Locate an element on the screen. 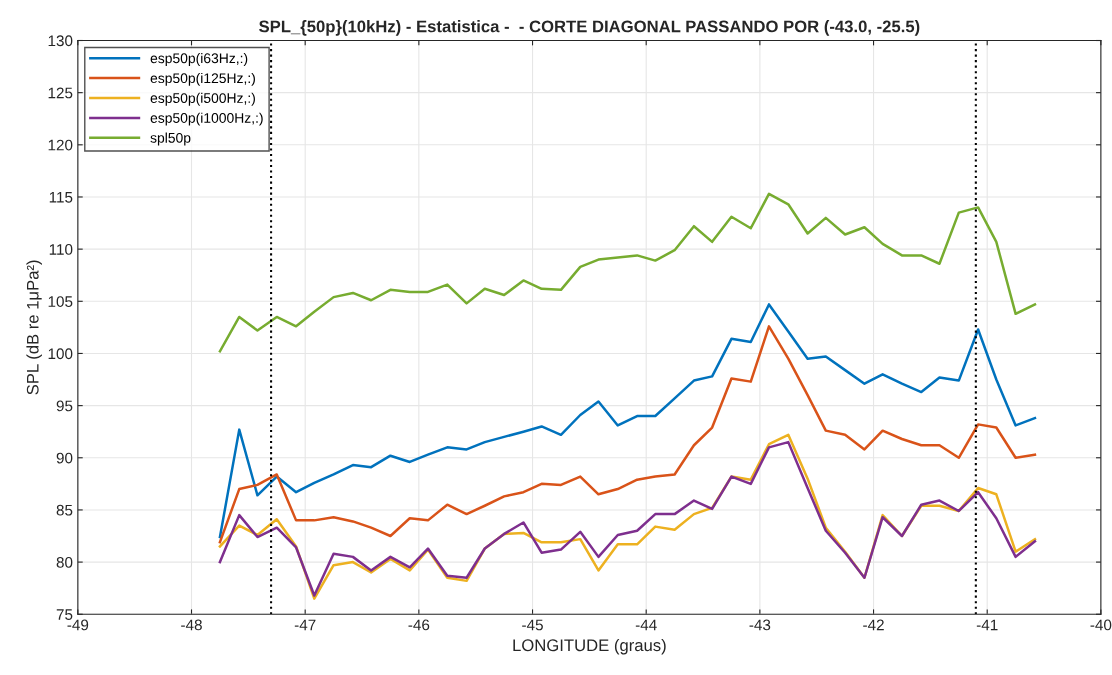 The height and width of the screenshot is (675, 1112). y-tick-label: 100 is located at coordinates (60, 354).